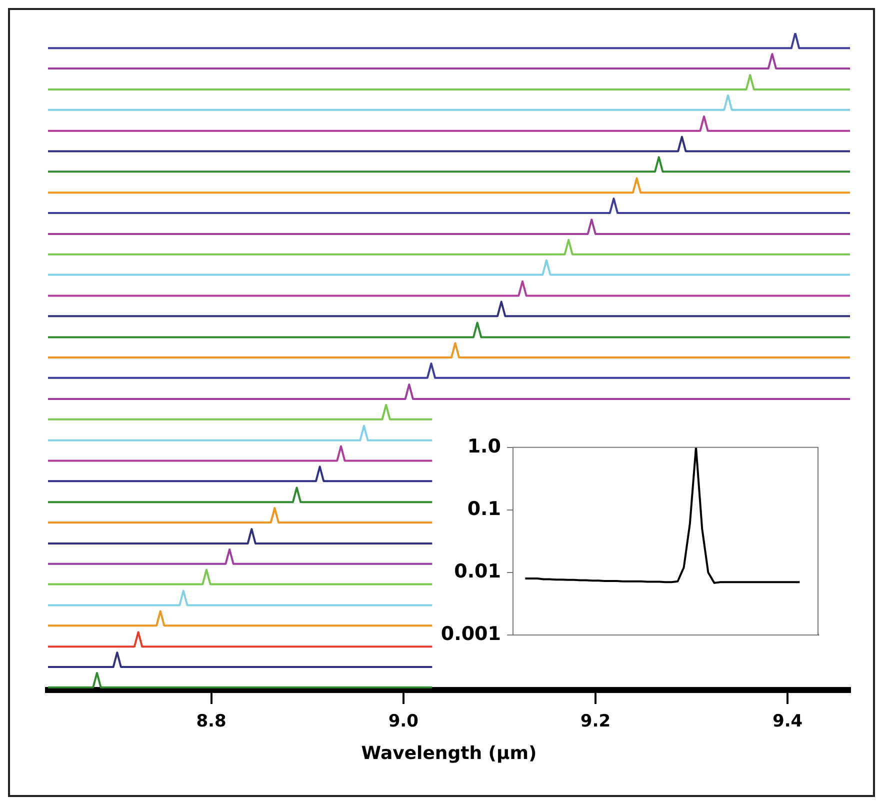  What do you see at coordinates (403, 722) in the screenshot?
I see `x-tick-label: 9.0` at bounding box center [403, 722].